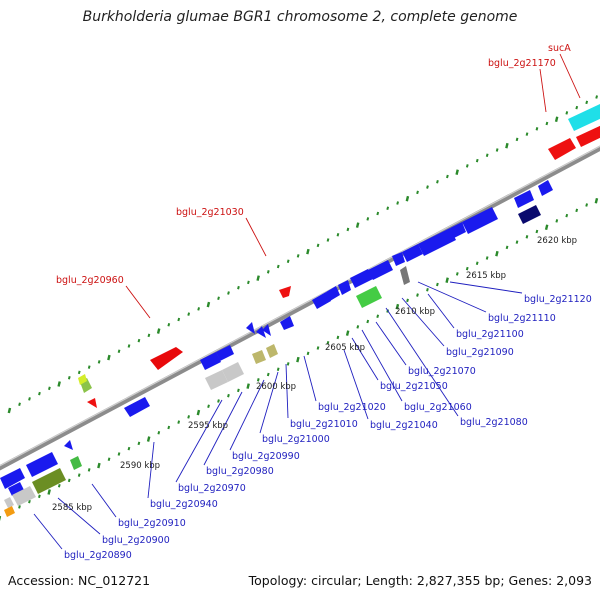 This screenshot has width=600, height=600. What do you see at coordinates (240, 471) in the screenshot?
I see `gene-label: bglu_2g20980` at bounding box center [240, 471].